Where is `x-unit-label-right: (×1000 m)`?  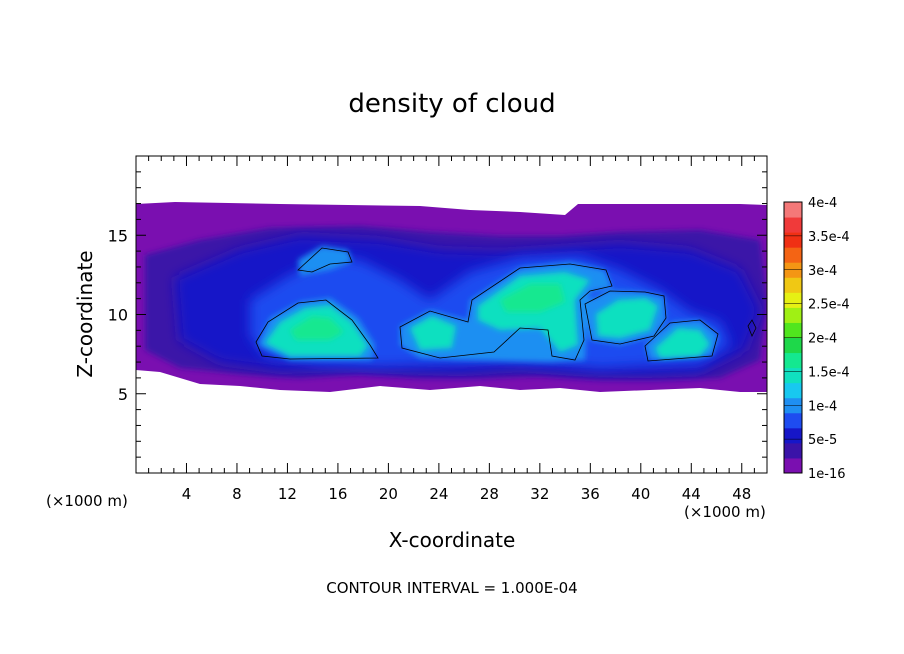
x-unit-label-right: (×1000 m) is located at coordinates (725, 512).